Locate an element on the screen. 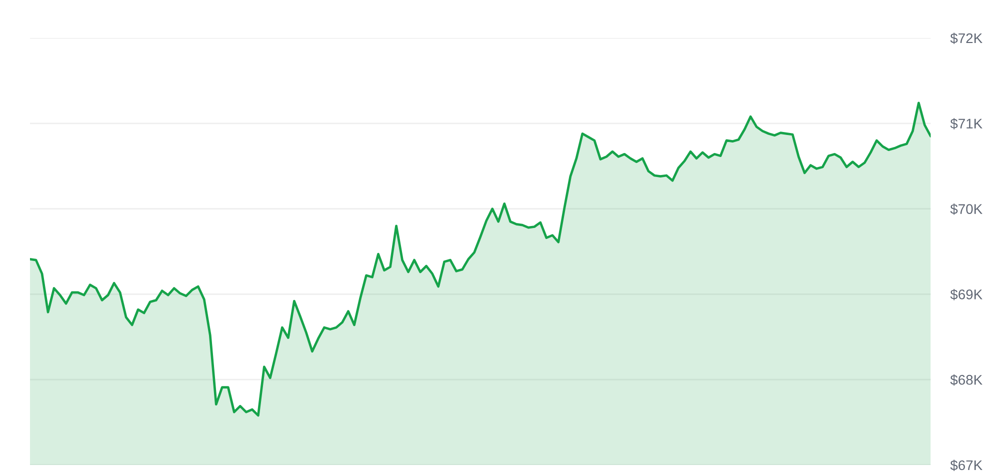 The width and height of the screenshot is (985, 475). y-tick-label: $72K is located at coordinates (966, 38).